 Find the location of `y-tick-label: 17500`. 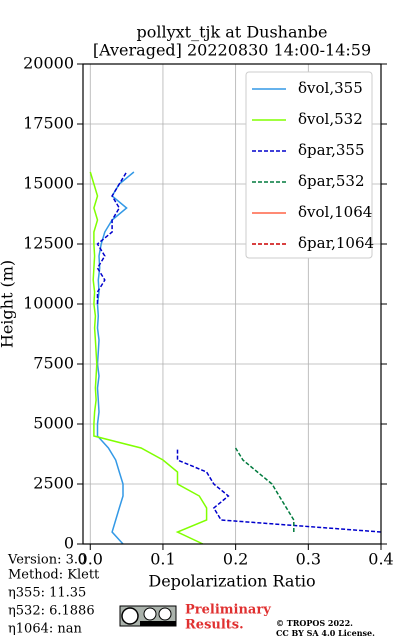

y-tick-label: 17500 is located at coordinates (48, 123).